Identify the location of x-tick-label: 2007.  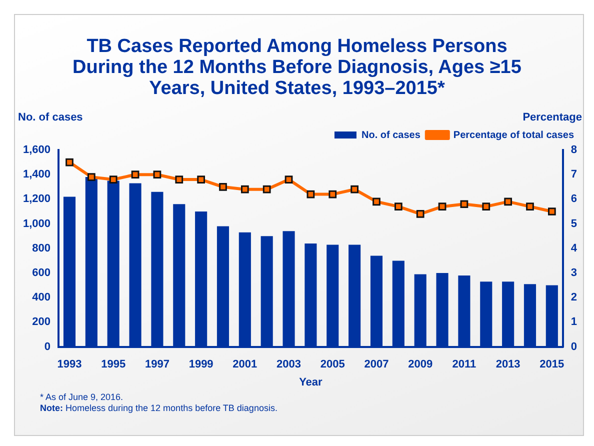
(376, 364).